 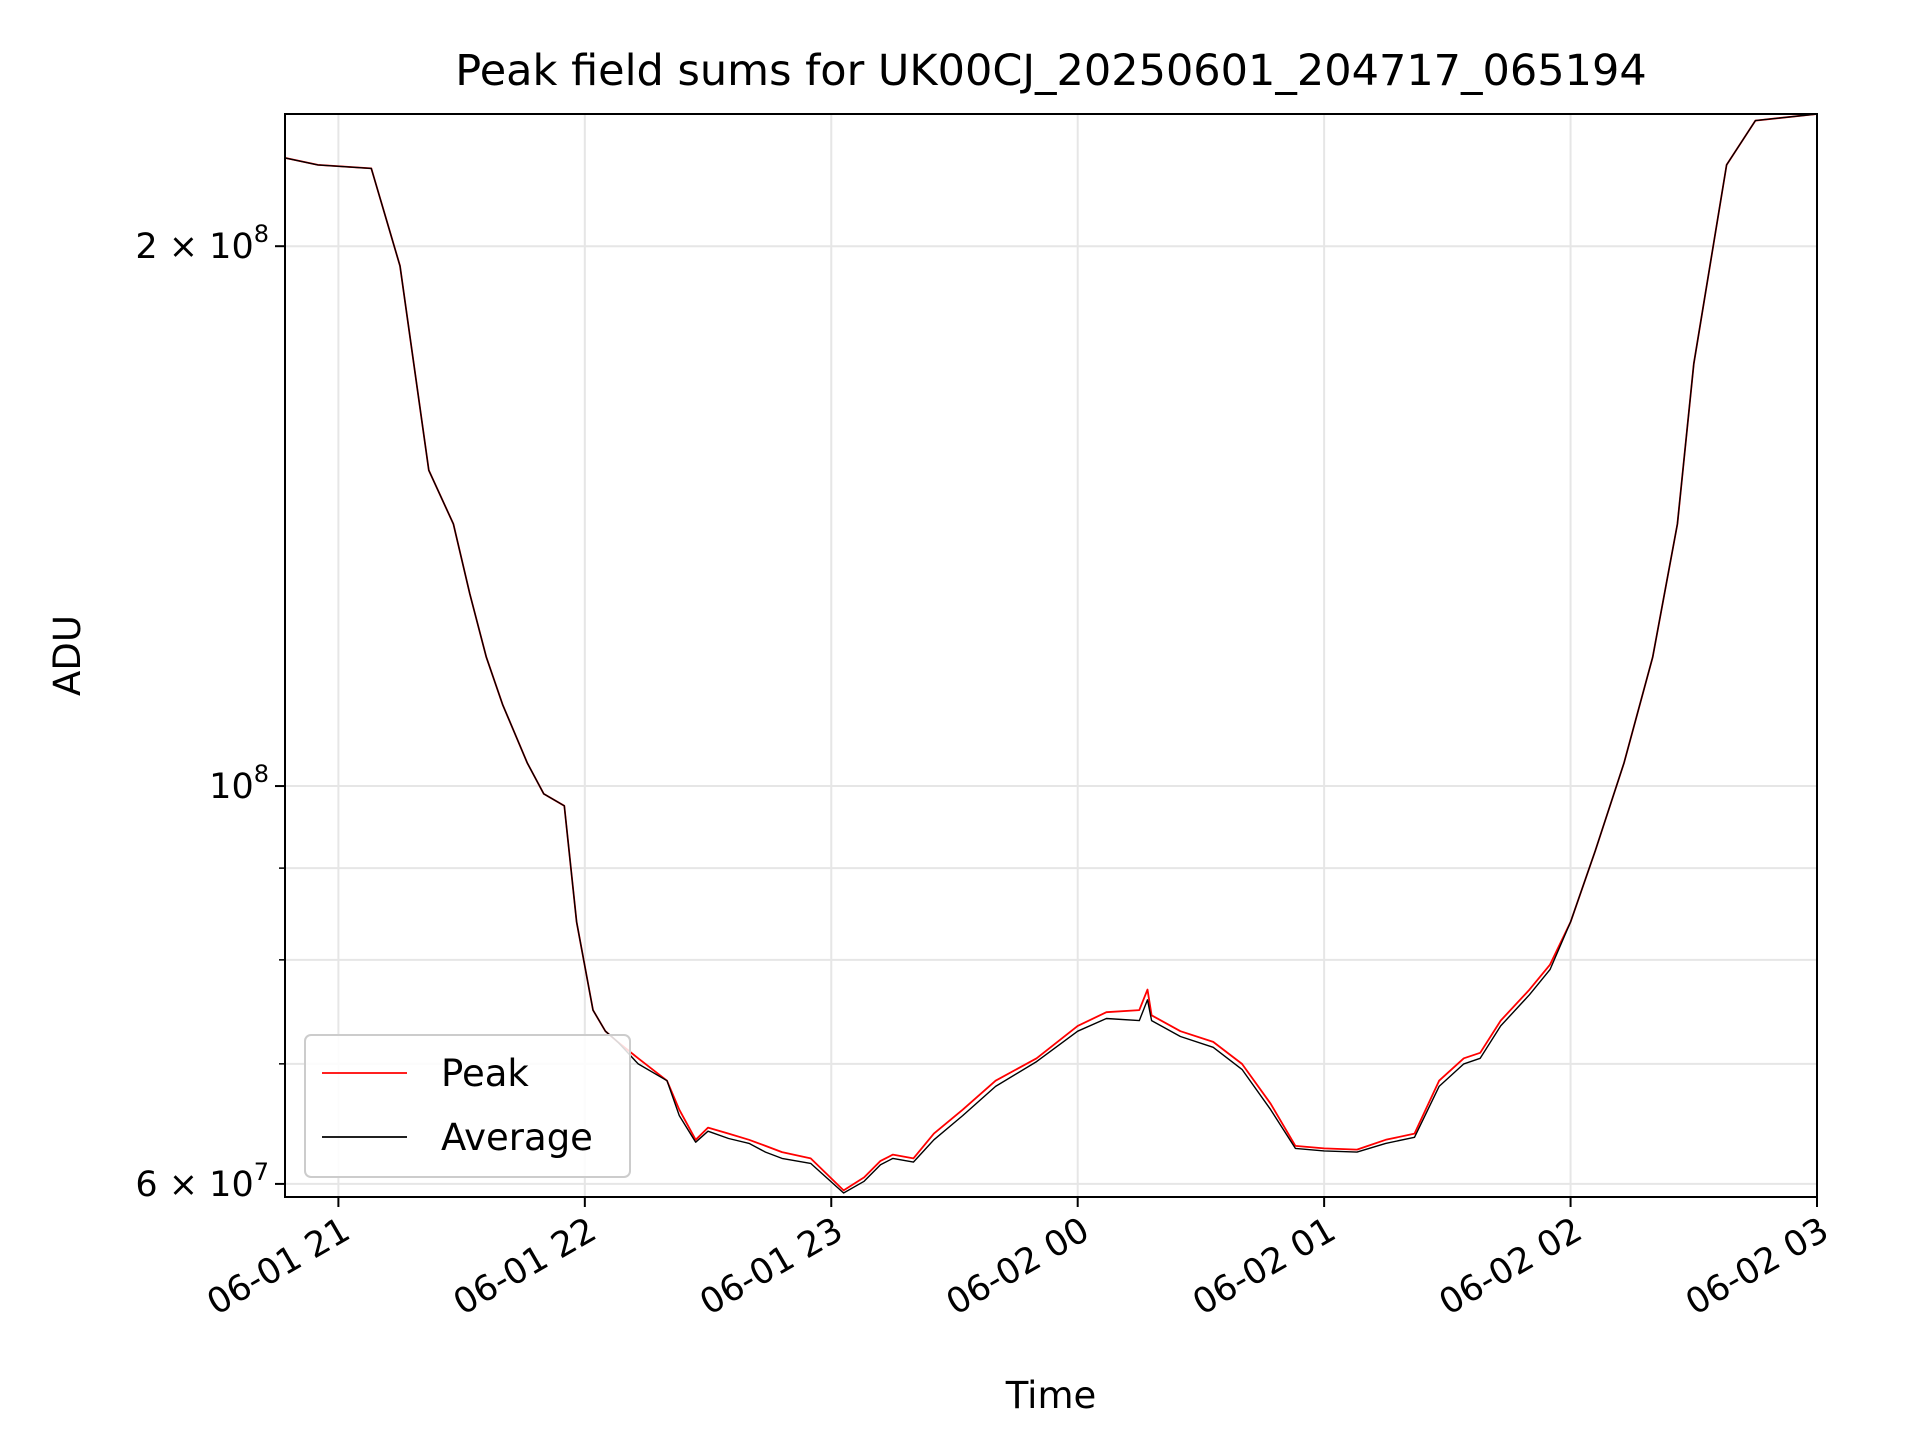 I want to click on y-tick-label: 108, so click(x=239, y=783).